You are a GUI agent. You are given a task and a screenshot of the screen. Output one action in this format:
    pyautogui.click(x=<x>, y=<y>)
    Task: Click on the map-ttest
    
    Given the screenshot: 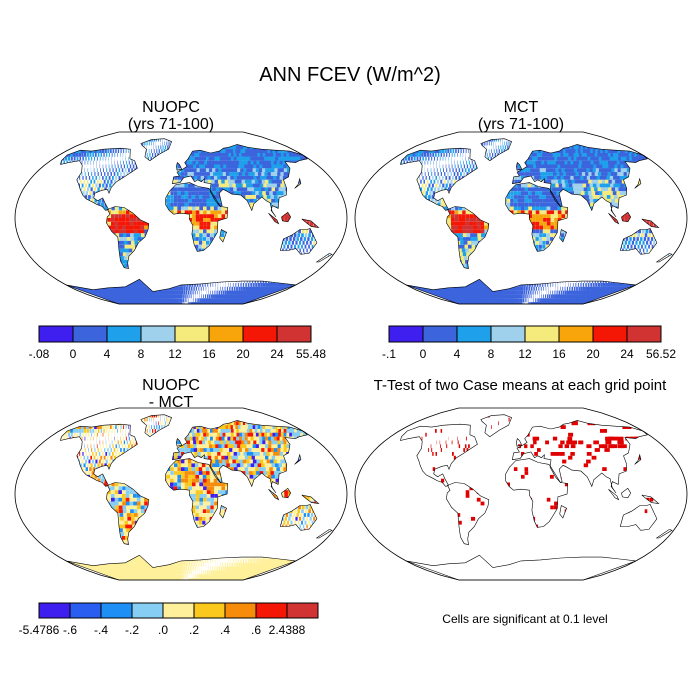 What is the action you would take?
    pyautogui.click(x=521, y=494)
    